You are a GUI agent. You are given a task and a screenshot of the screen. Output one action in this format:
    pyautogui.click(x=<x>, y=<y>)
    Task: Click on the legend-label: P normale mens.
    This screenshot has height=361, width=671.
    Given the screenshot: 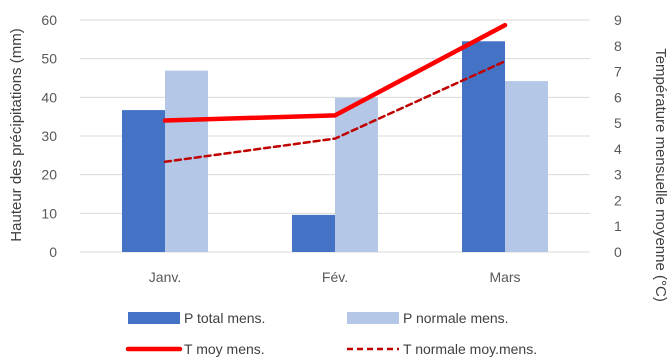 What is the action you would take?
    pyautogui.click(x=456, y=318)
    